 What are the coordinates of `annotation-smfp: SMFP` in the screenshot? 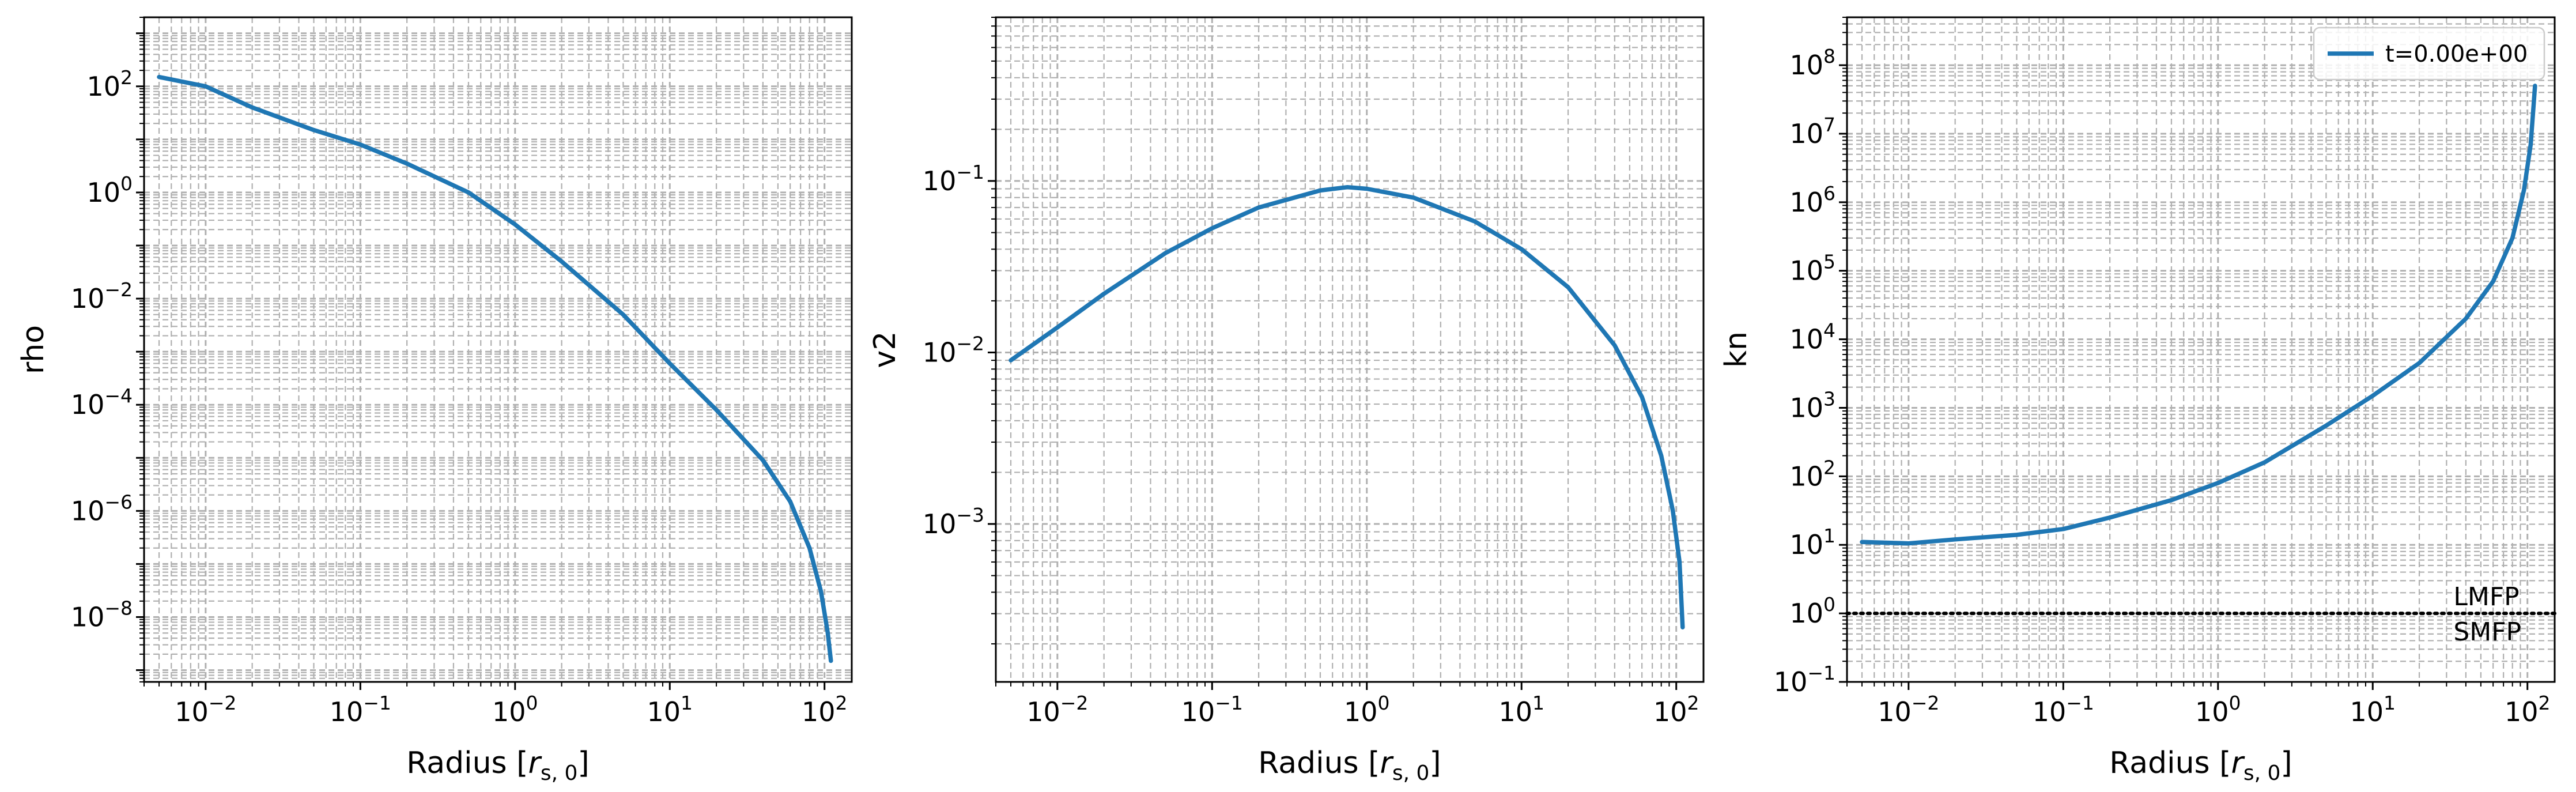 It's located at (2487, 632).